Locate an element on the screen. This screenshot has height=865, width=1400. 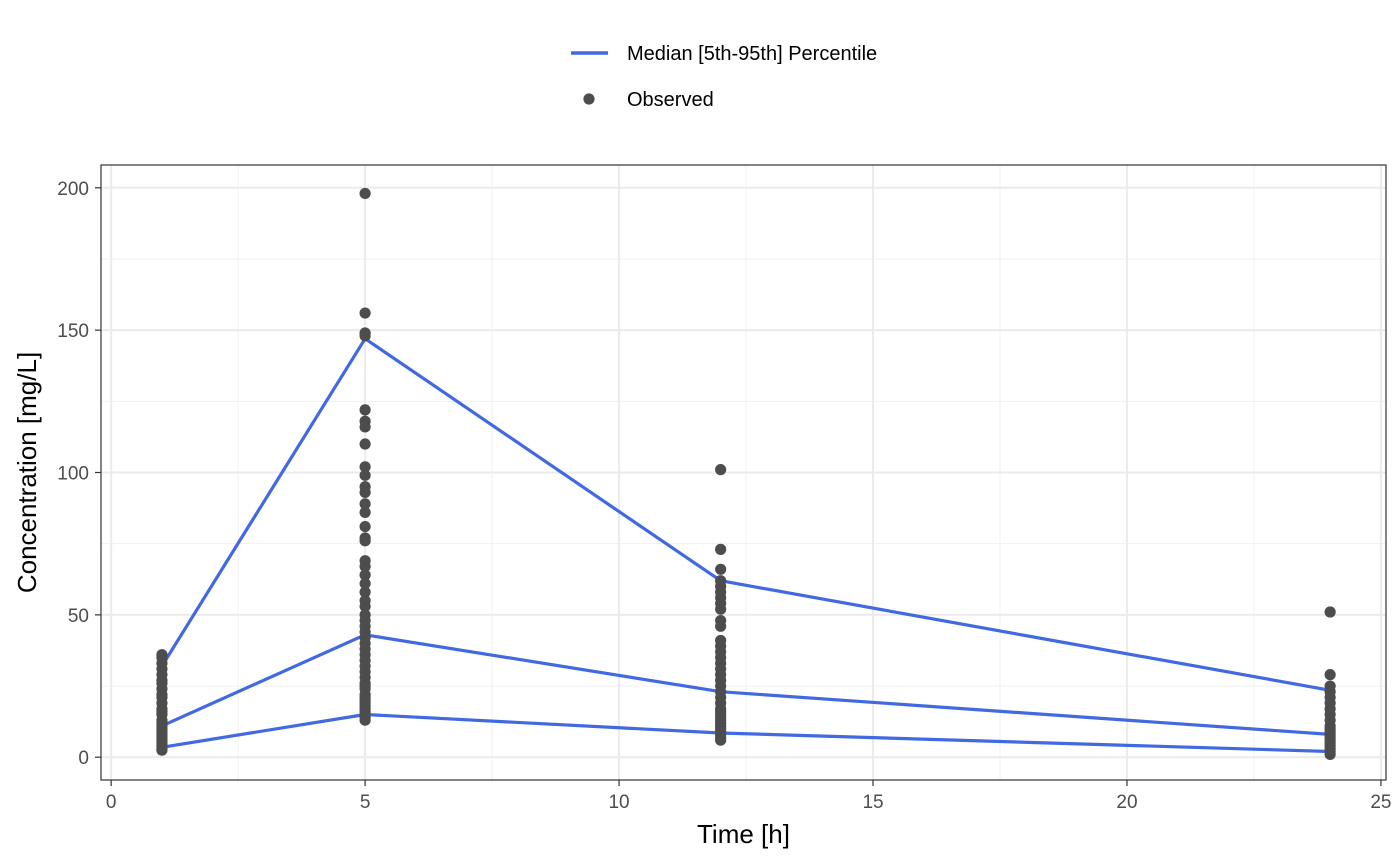
x-tick-label: 10 is located at coordinates (618, 802).